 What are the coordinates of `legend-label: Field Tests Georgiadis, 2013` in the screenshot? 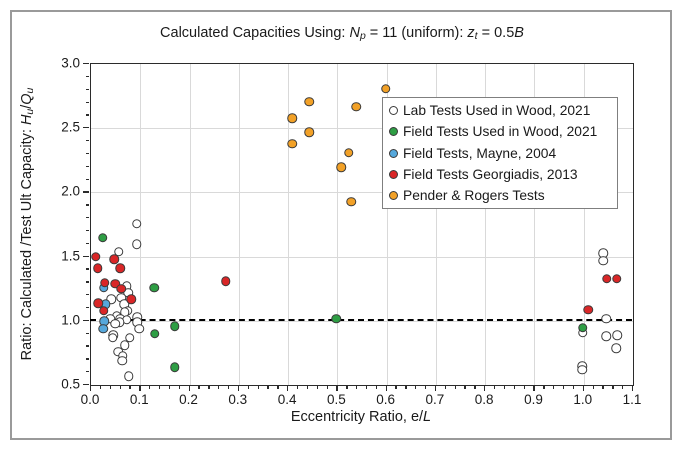 It's located at (490, 174).